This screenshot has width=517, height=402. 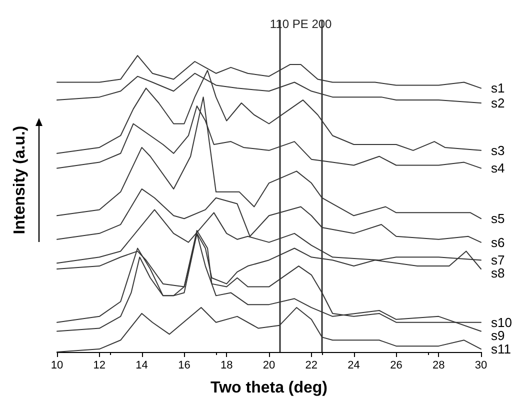 What do you see at coordinates (498, 335) in the screenshot?
I see `series-label: s9` at bounding box center [498, 335].